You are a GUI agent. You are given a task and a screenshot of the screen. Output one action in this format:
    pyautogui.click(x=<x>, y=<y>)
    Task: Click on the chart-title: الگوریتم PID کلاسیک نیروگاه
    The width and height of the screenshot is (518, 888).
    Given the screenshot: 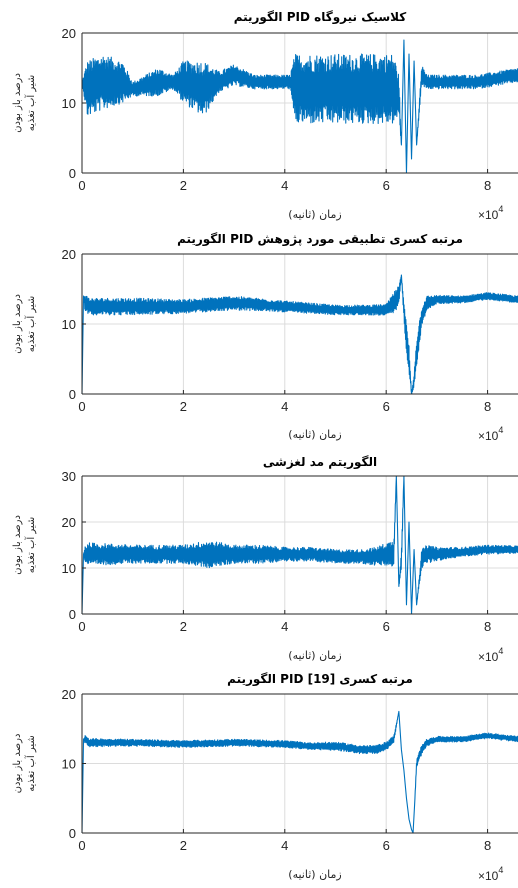 What is the action you would take?
    pyautogui.click(x=320, y=17)
    